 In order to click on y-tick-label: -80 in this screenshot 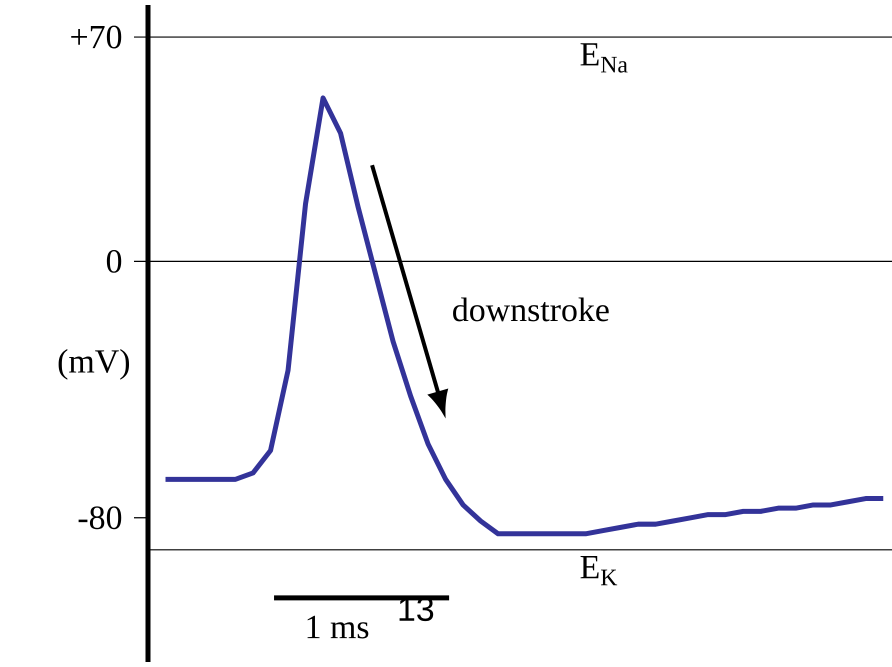, I will do `click(100, 518)`.